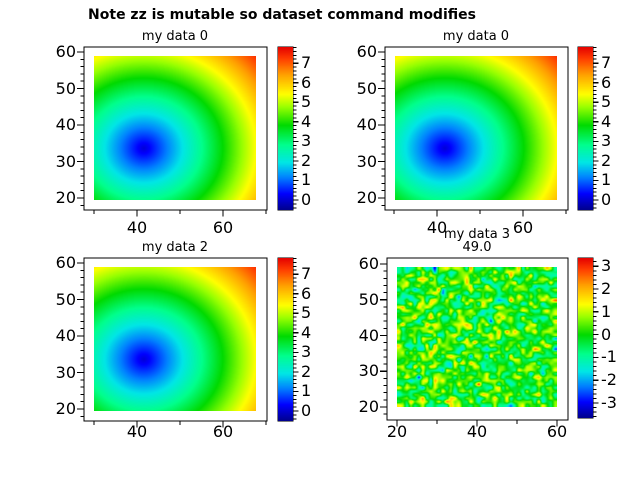 This screenshot has width=640, height=480. What do you see at coordinates (476, 36) in the screenshot?
I see `subplot-title-1: my data 0` at bounding box center [476, 36].